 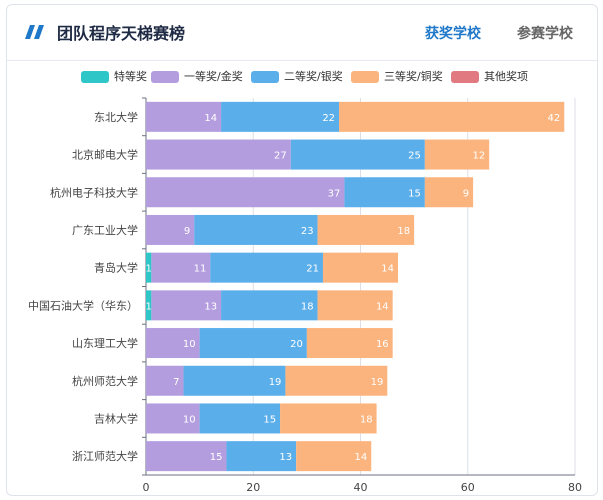 I want to click on legend-swatch-first, so click(x=165, y=77).